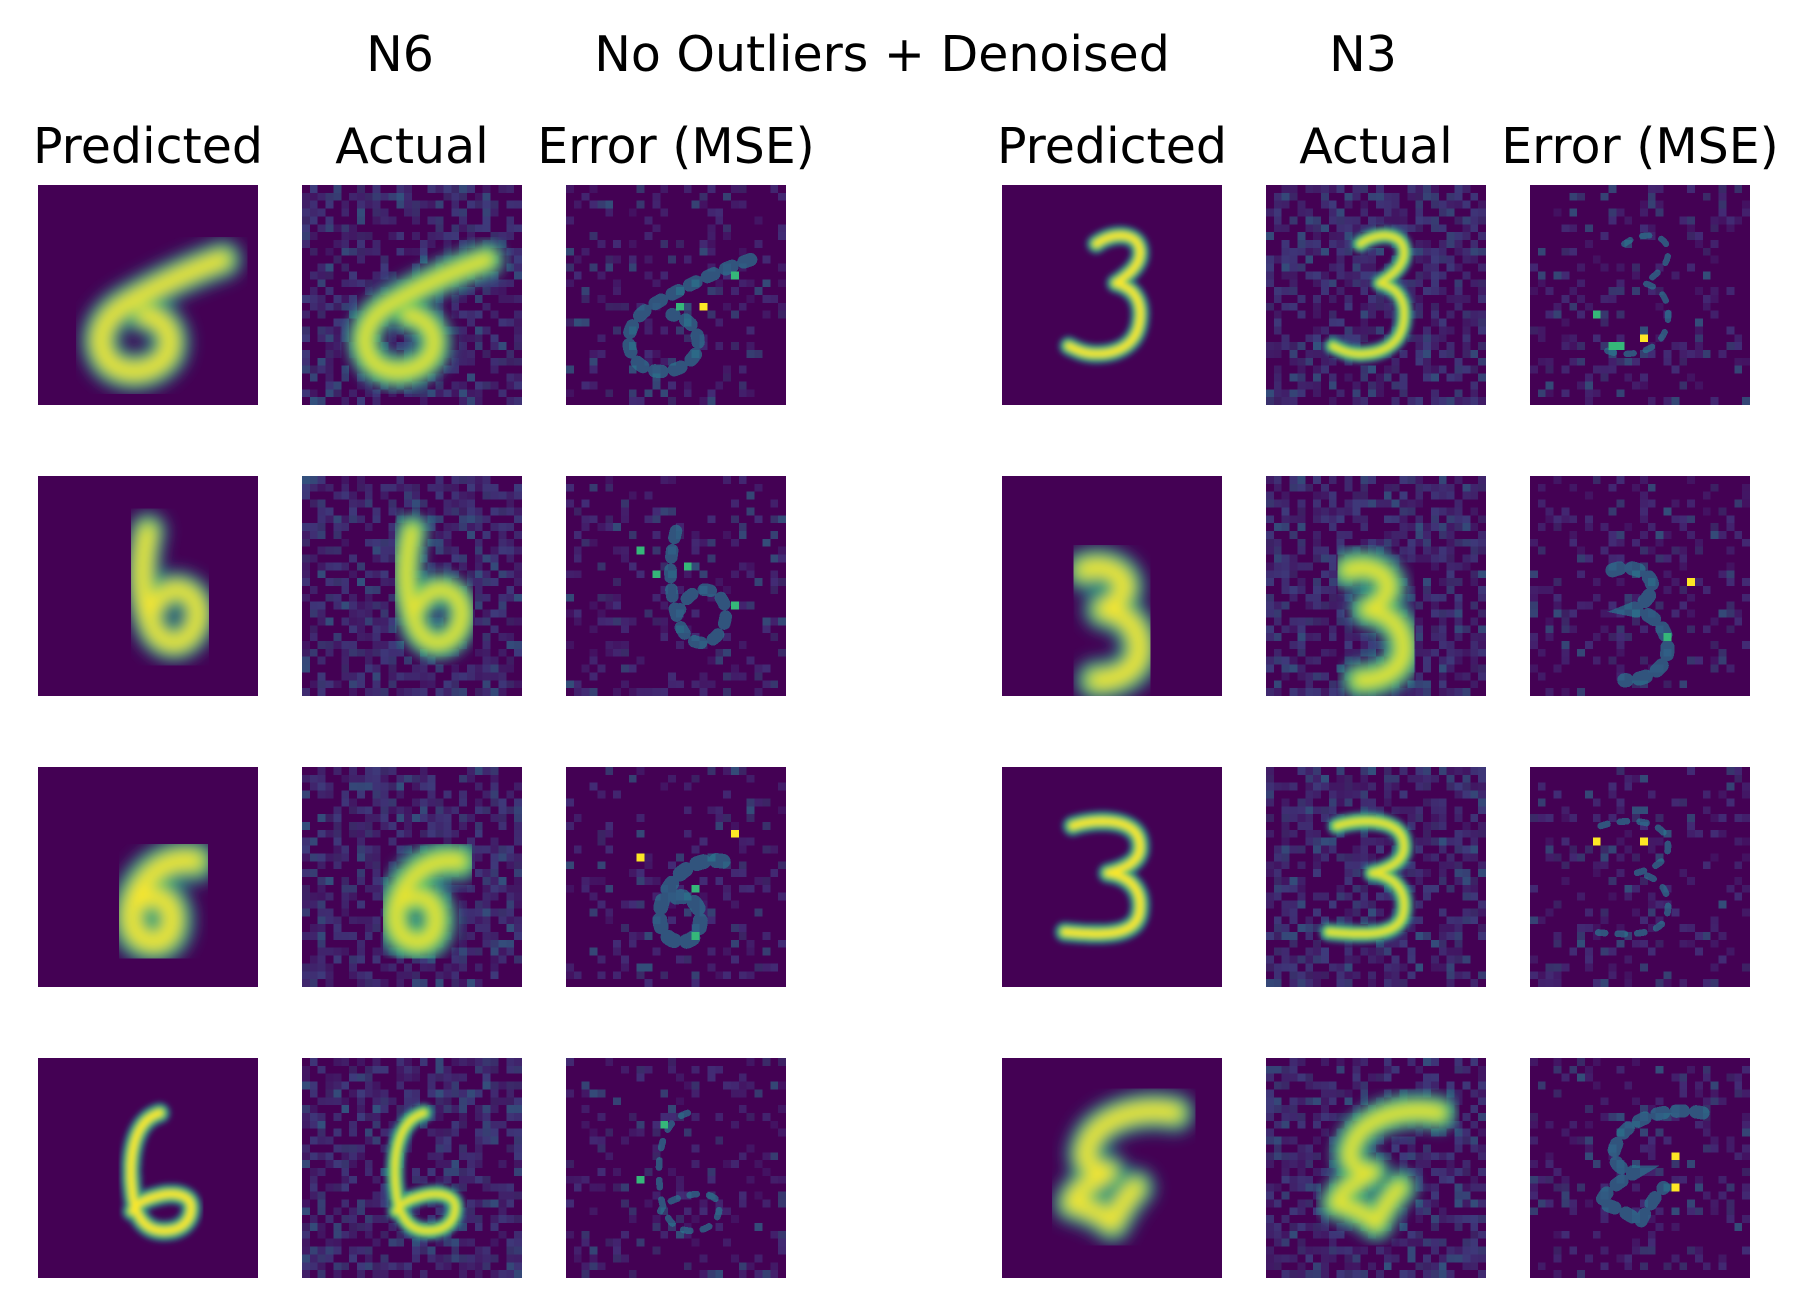  I want to click on group-label-n3: N3, so click(1363, 54).